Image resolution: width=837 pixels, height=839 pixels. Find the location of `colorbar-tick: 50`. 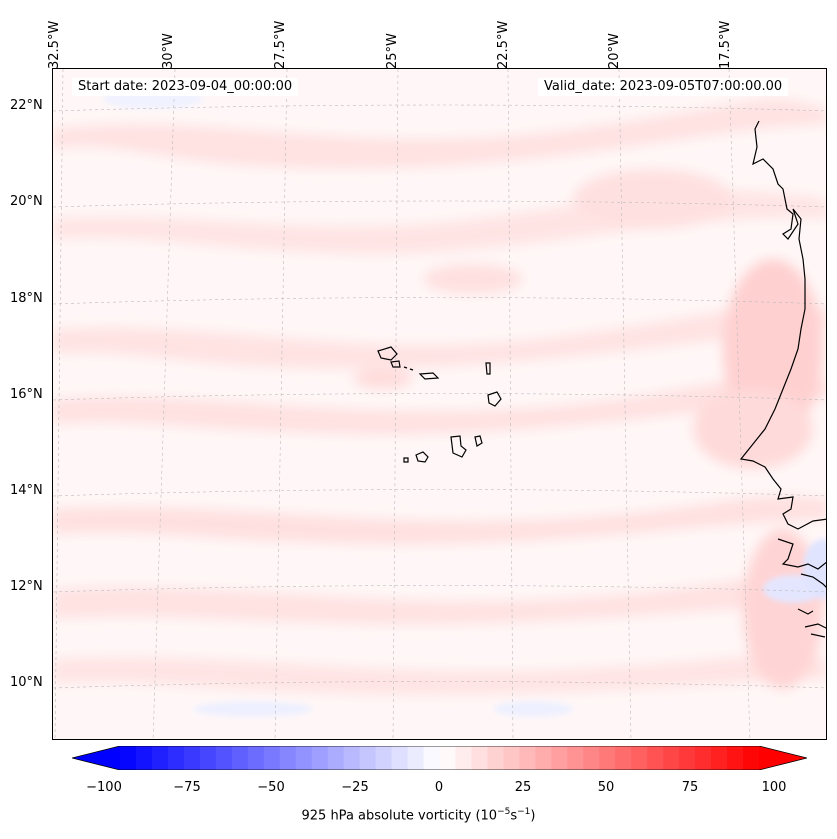

colorbar-tick: 50 is located at coordinates (606, 787).